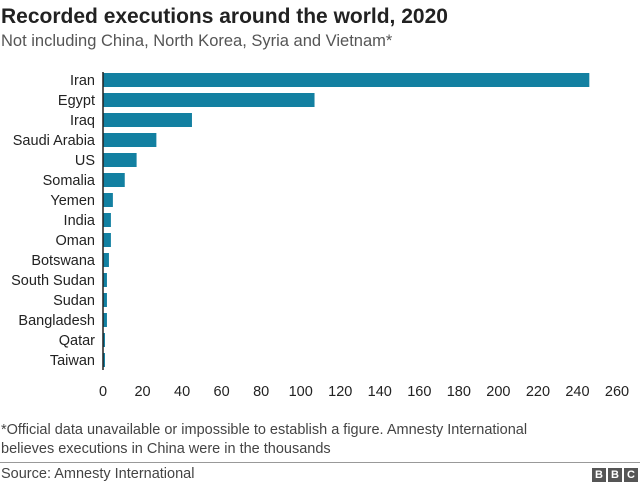  Describe the element at coordinates (222, 392) in the screenshot. I see `x-tick-label: 60` at that location.